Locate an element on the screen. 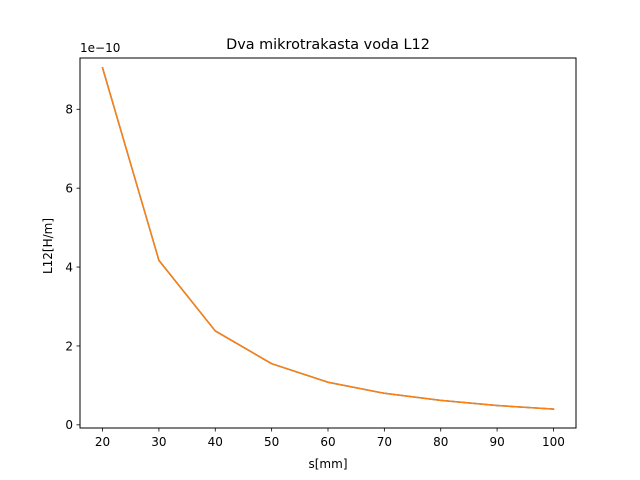  x-tick-label: 80 is located at coordinates (440, 442).